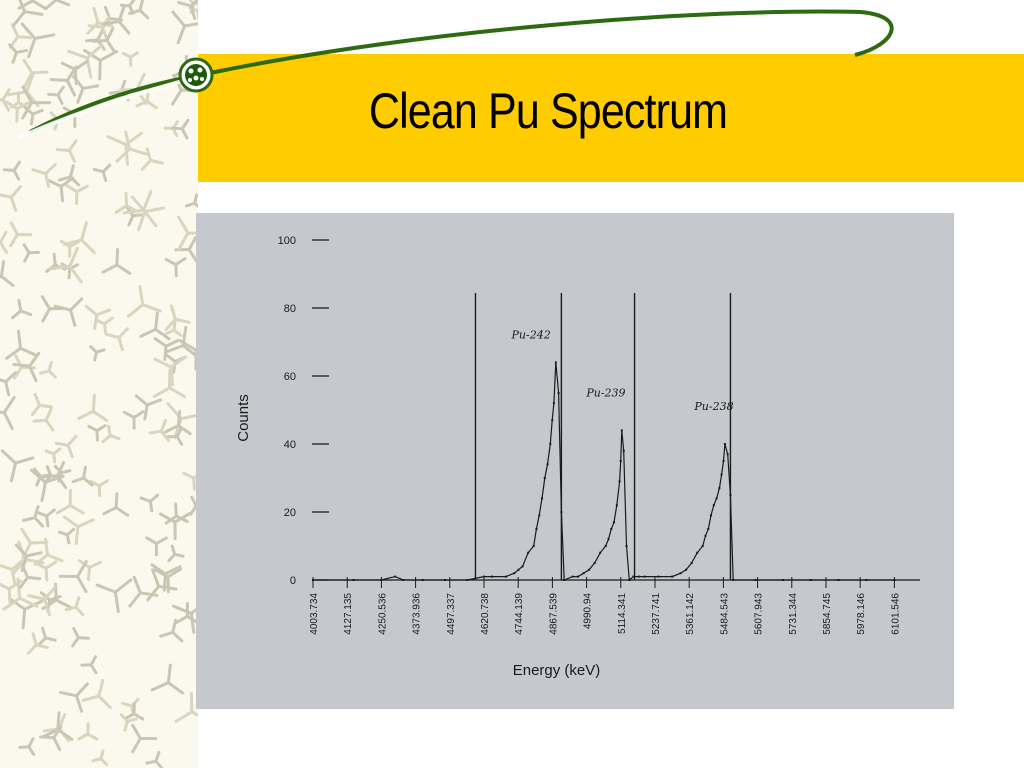  Describe the element at coordinates (793, 614) in the screenshot. I see `x-tick-label: 5731.344` at that location.